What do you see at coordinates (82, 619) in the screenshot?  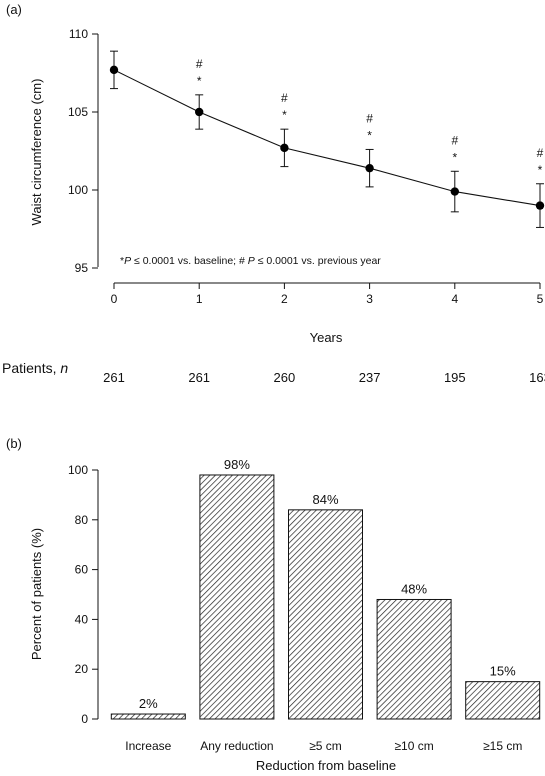 I see `panel-b-y-tick-label: 40` at bounding box center [82, 619].